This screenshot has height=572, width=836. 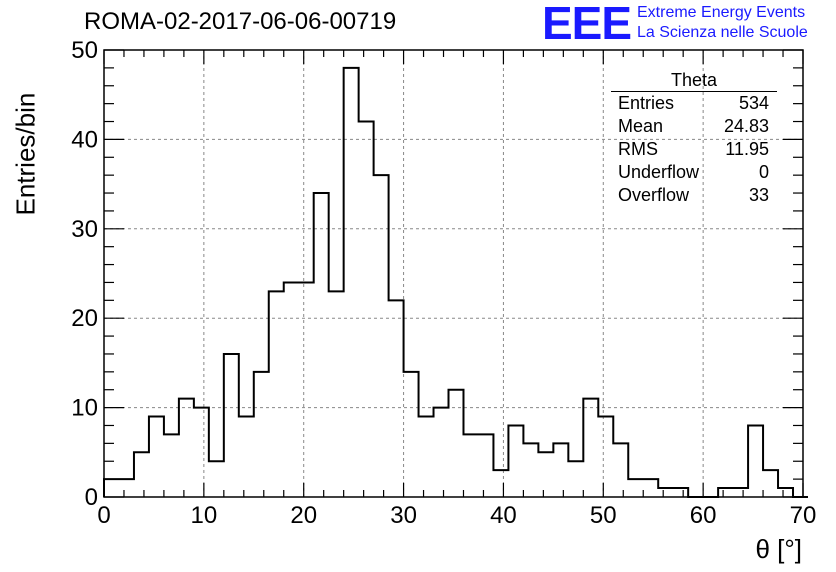 I want to click on eee-logo: EEE, so click(x=587, y=24).